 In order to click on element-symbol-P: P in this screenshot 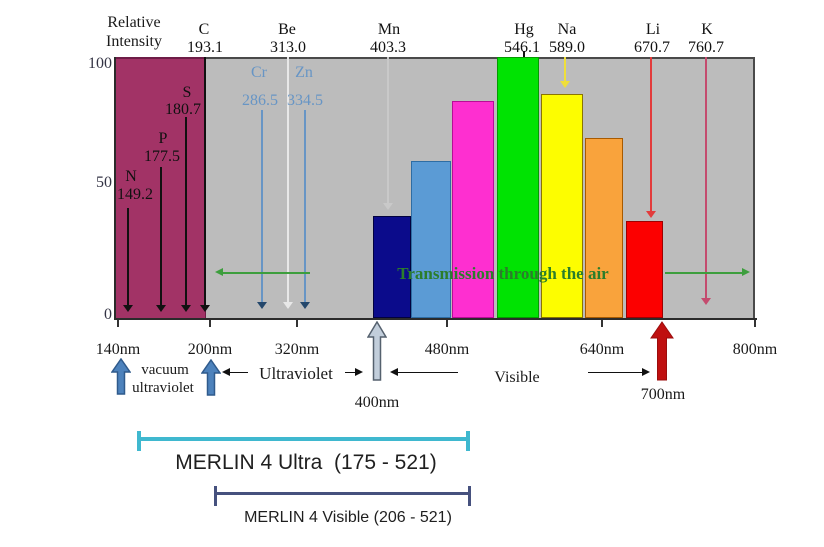, I will do `click(163, 138)`.